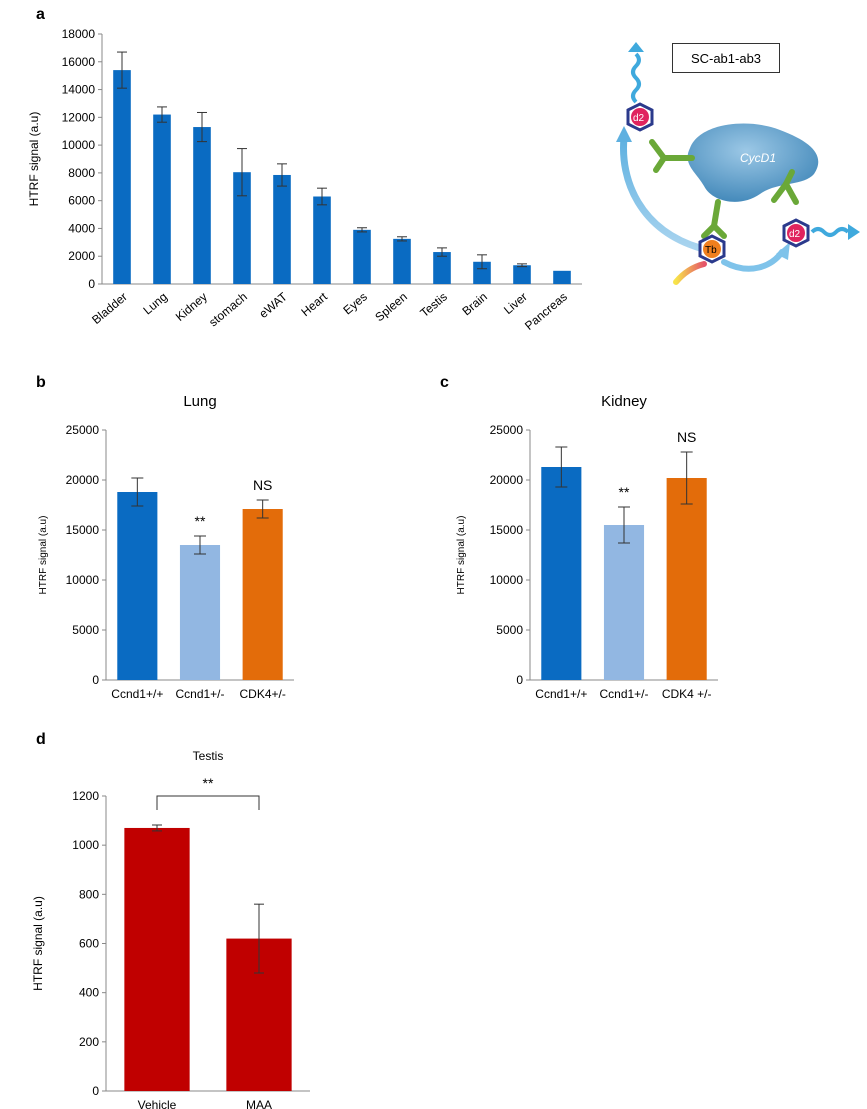 The height and width of the screenshot is (1109, 867). What do you see at coordinates (783, 251) in the screenshot?
I see `transfer-arc-right-head` at bounding box center [783, 251].